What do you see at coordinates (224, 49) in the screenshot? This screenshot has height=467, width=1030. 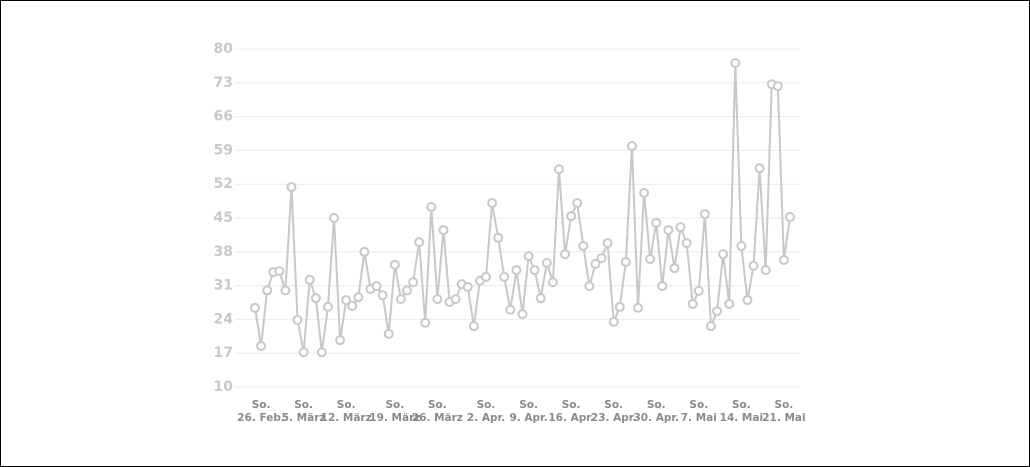 I see `y-tick-label: 80` at bounding box center [224, 49].